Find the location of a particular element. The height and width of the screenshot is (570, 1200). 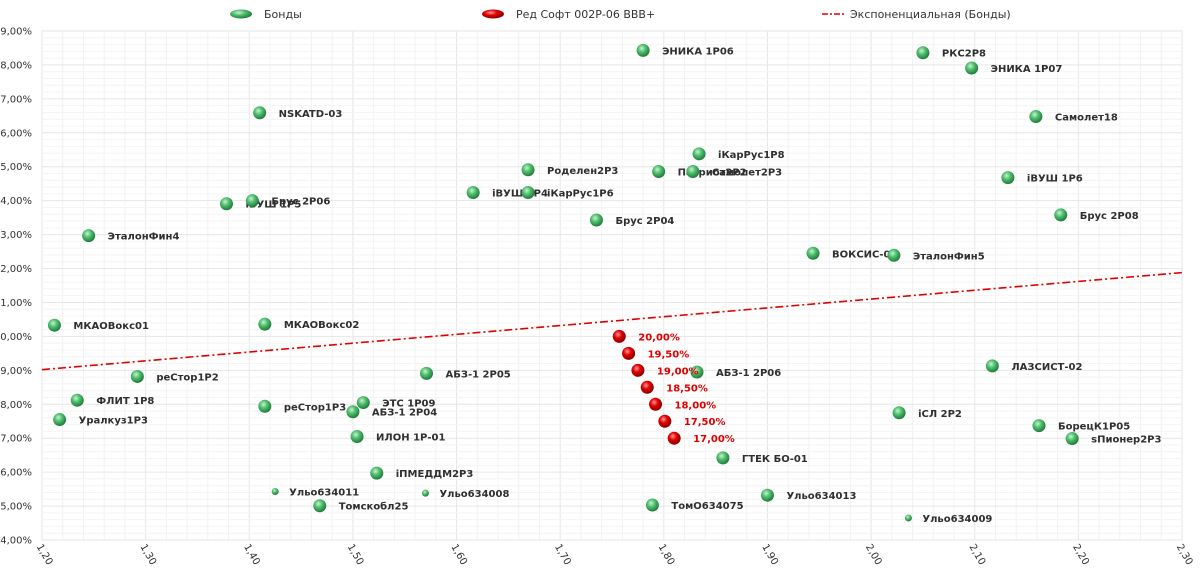

bond-label: Брус 2Р08 is located at coordinates (1109, 216).